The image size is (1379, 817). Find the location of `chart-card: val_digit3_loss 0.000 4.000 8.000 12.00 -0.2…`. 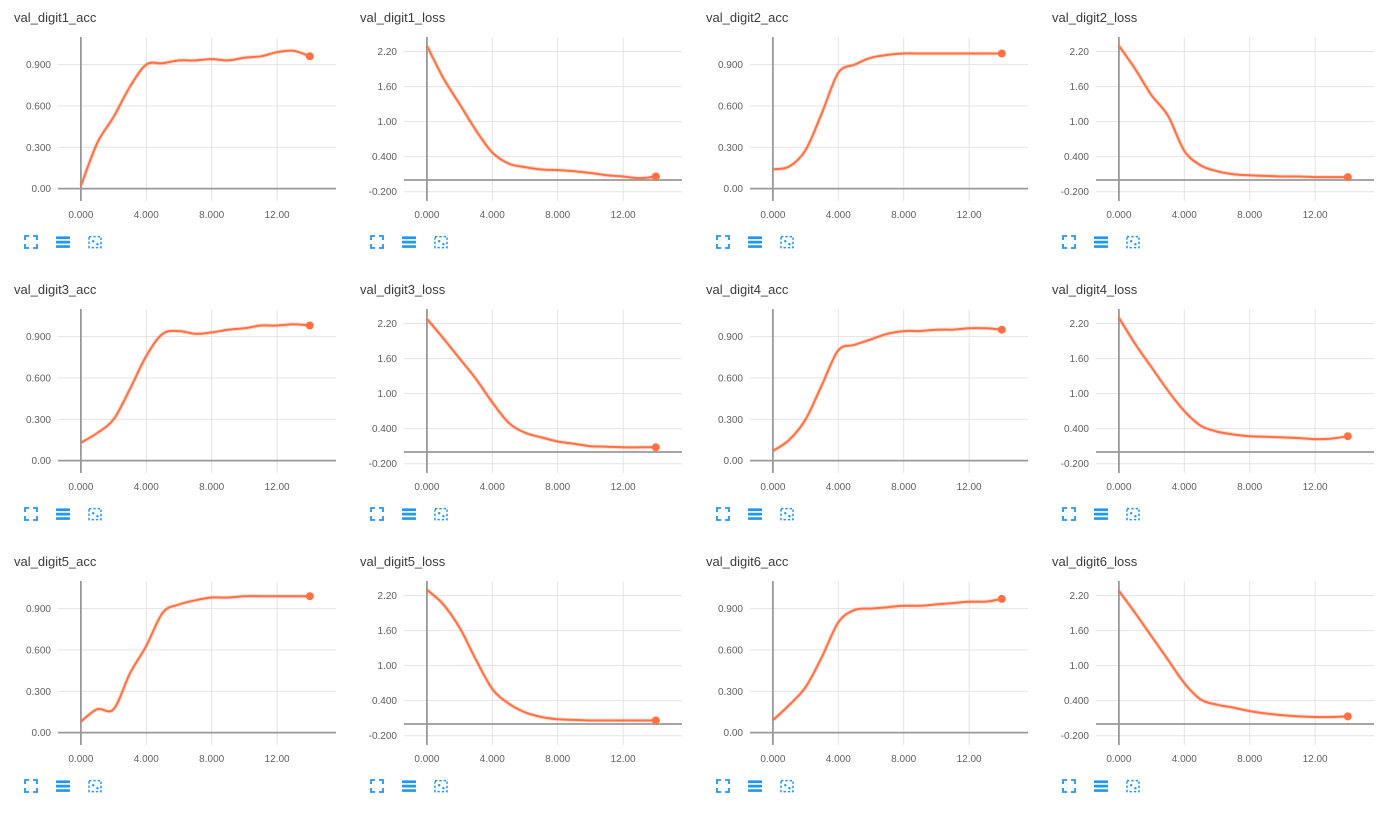

chart-card: val_digit3_loss 0.000 4.000 8.000 12.00 -0.2… is located at coordinates (519, 408).